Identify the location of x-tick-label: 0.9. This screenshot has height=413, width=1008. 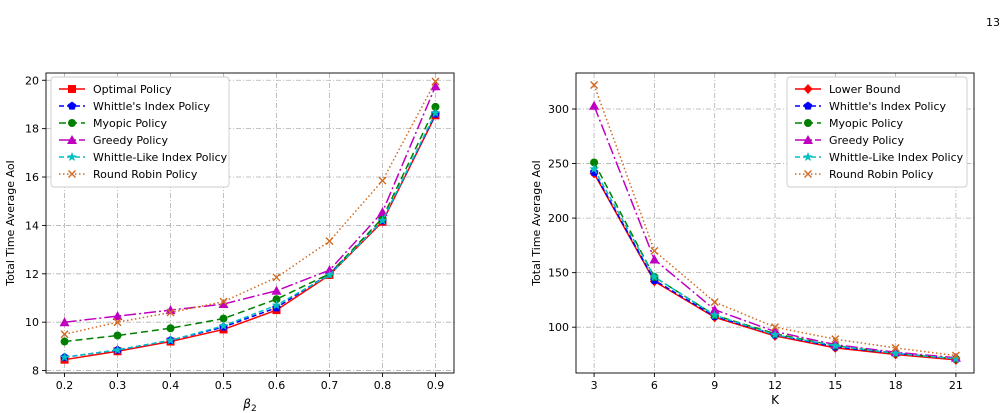
(436, 385).